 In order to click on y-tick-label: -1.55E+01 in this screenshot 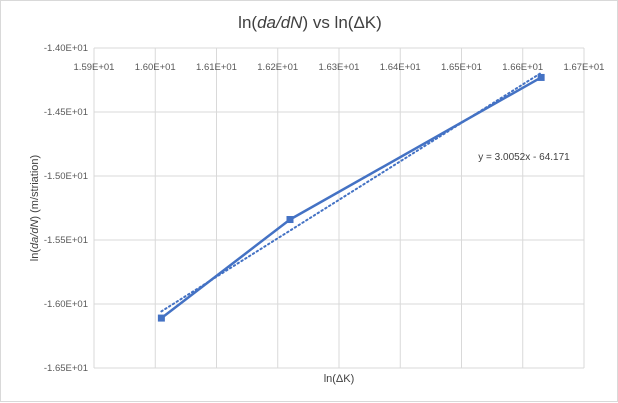, I will do `click(66, 240)`.